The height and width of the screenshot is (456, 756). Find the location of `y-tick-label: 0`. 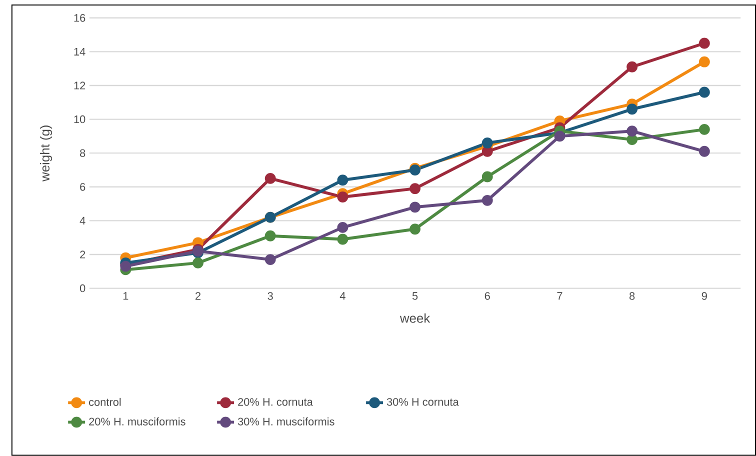

y-tick-label: 0 is located at coordinates (83, 288).